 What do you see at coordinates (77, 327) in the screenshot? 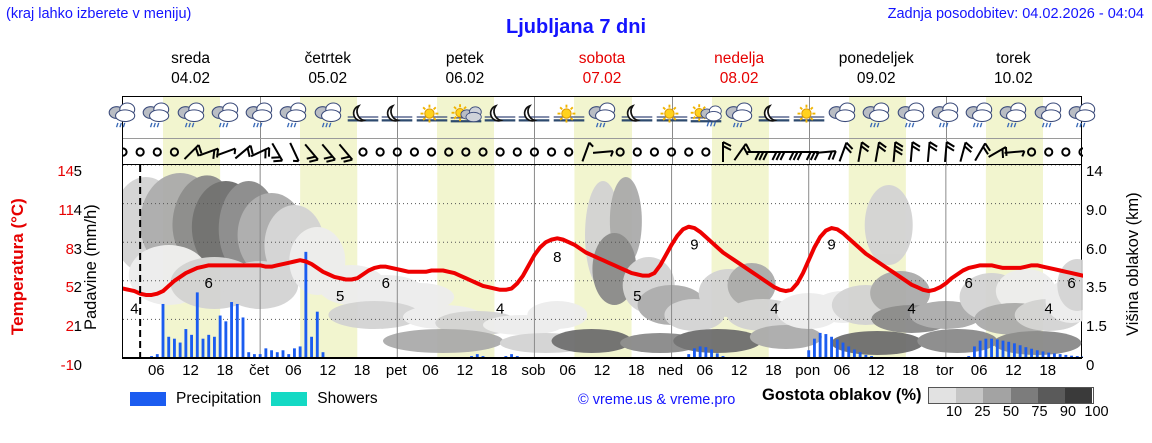
I see `axis-tick: 1` at bounding box center [77, 327].